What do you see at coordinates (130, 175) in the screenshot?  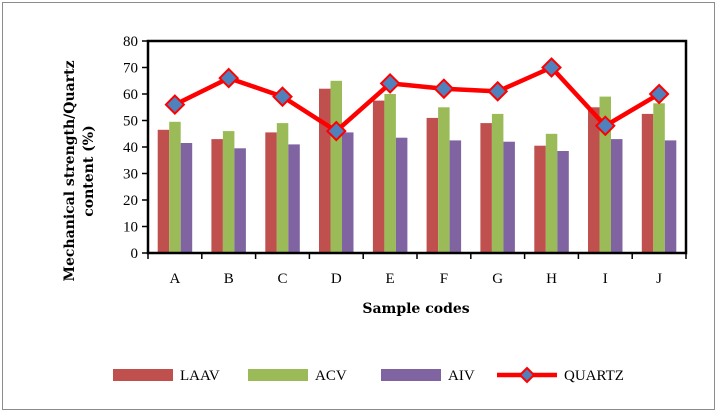 I see `y-tick-label-30: 30` at bounding box center [130, 175].